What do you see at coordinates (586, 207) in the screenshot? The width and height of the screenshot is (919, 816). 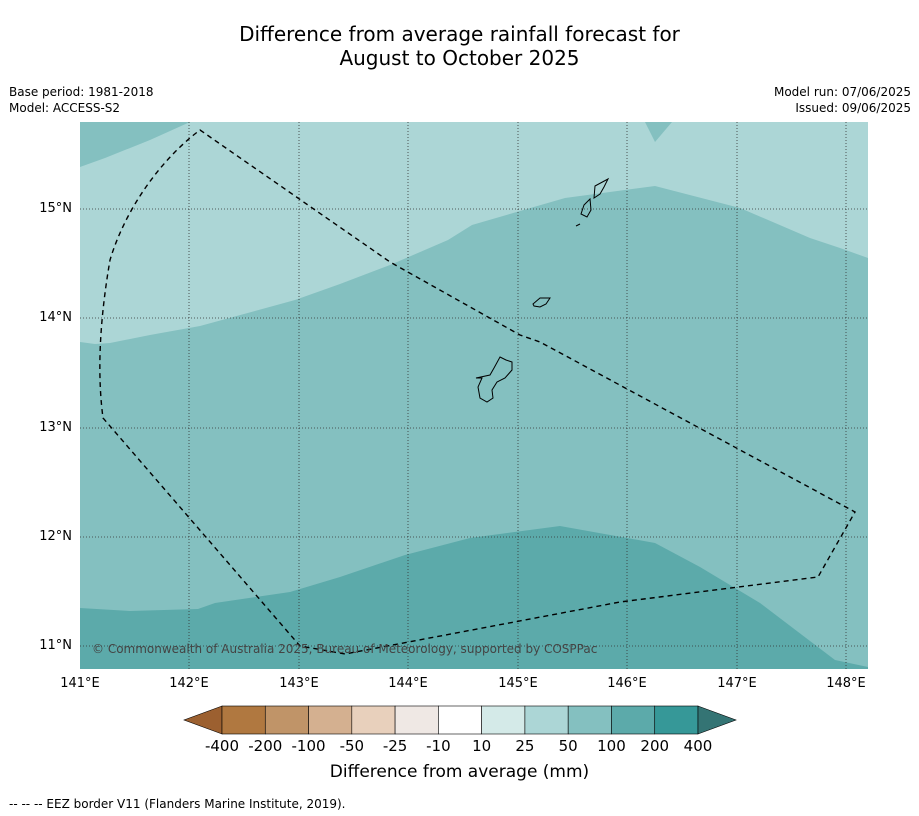 I see `tinian-island` at bounding box center [586, 207].